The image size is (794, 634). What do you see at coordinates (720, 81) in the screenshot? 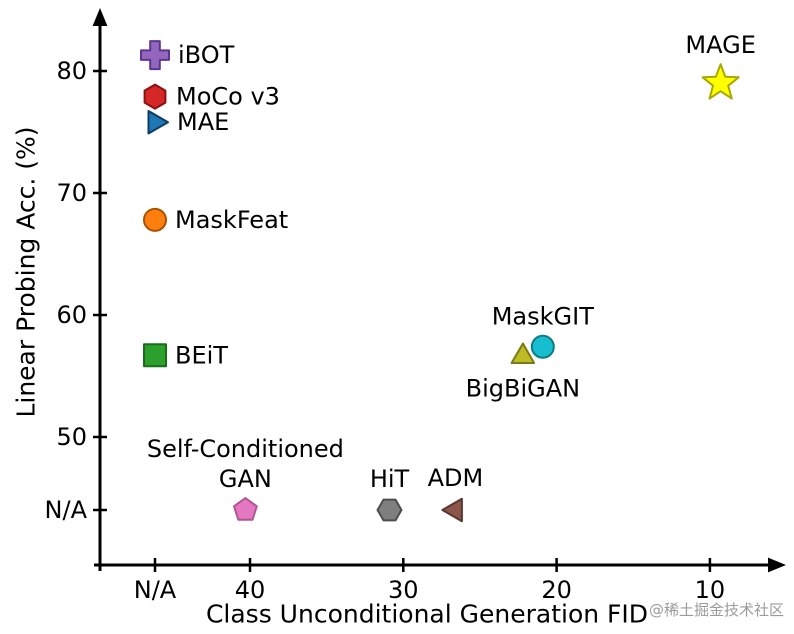
I see `marker-mage` at bounding box center [720, 81].